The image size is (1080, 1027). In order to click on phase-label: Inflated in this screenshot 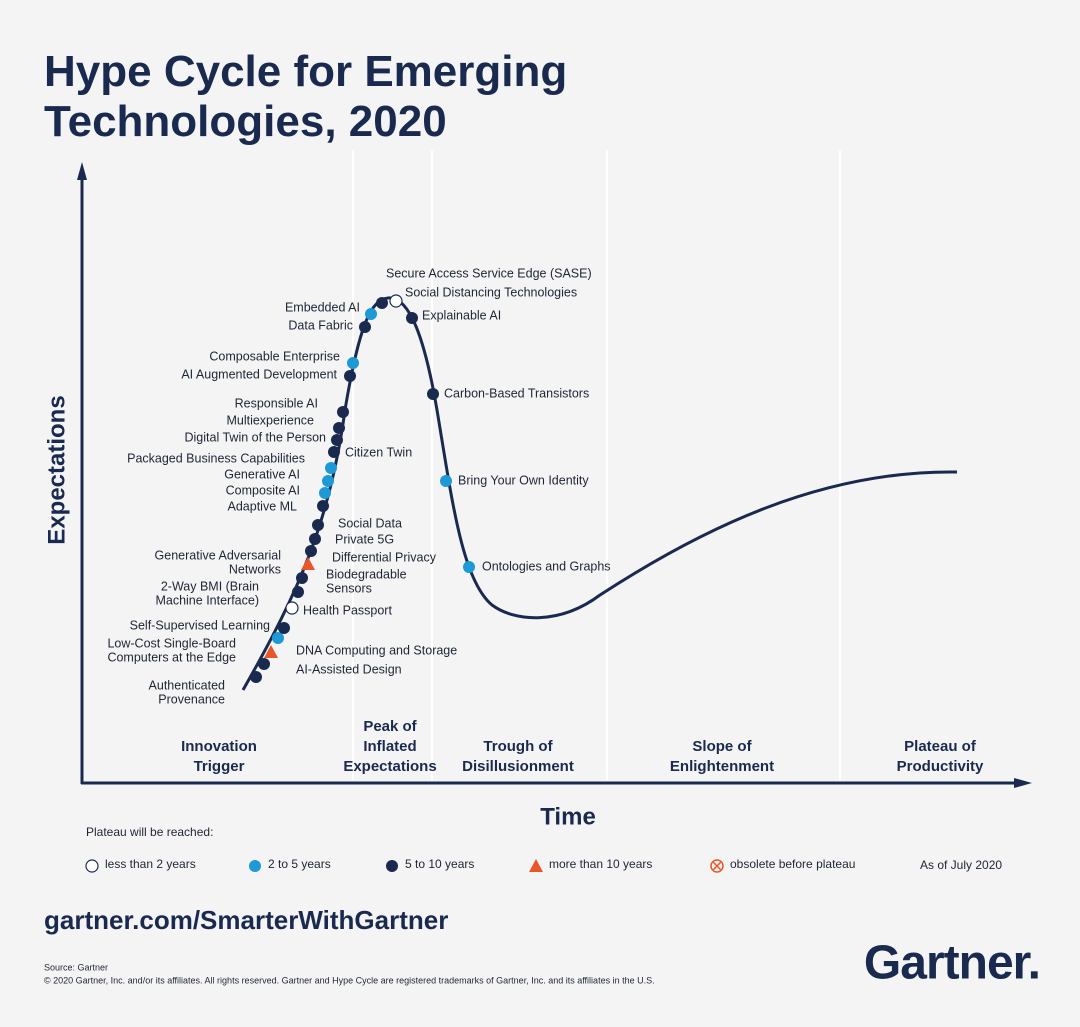, I will do `click(389, 746)`.